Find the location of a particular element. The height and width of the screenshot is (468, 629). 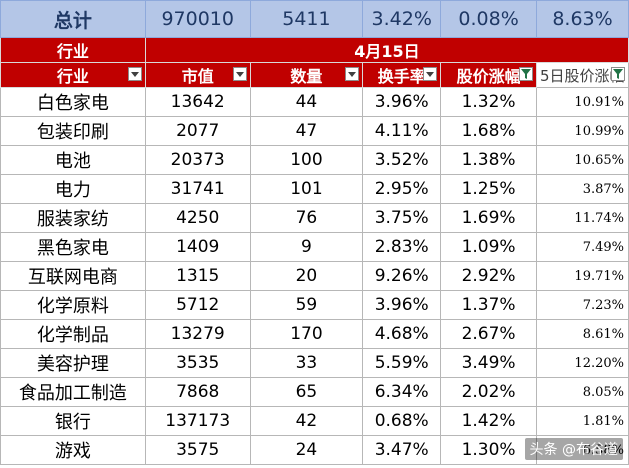

date-band-label: 行业 is located at coordinates (73, 50).